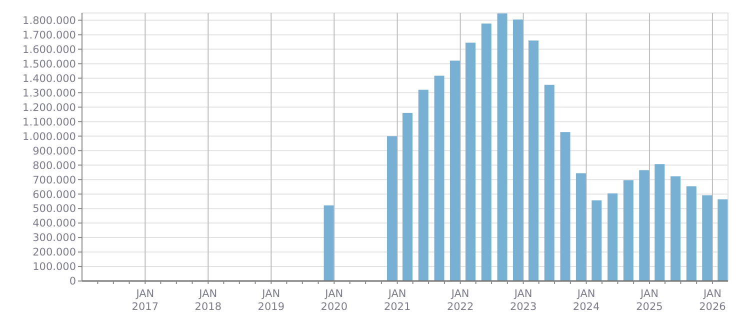  Describe the element at coordinates (49, 136) in the screenshot. I see `y-tick-label: 1.000.000` at that location.